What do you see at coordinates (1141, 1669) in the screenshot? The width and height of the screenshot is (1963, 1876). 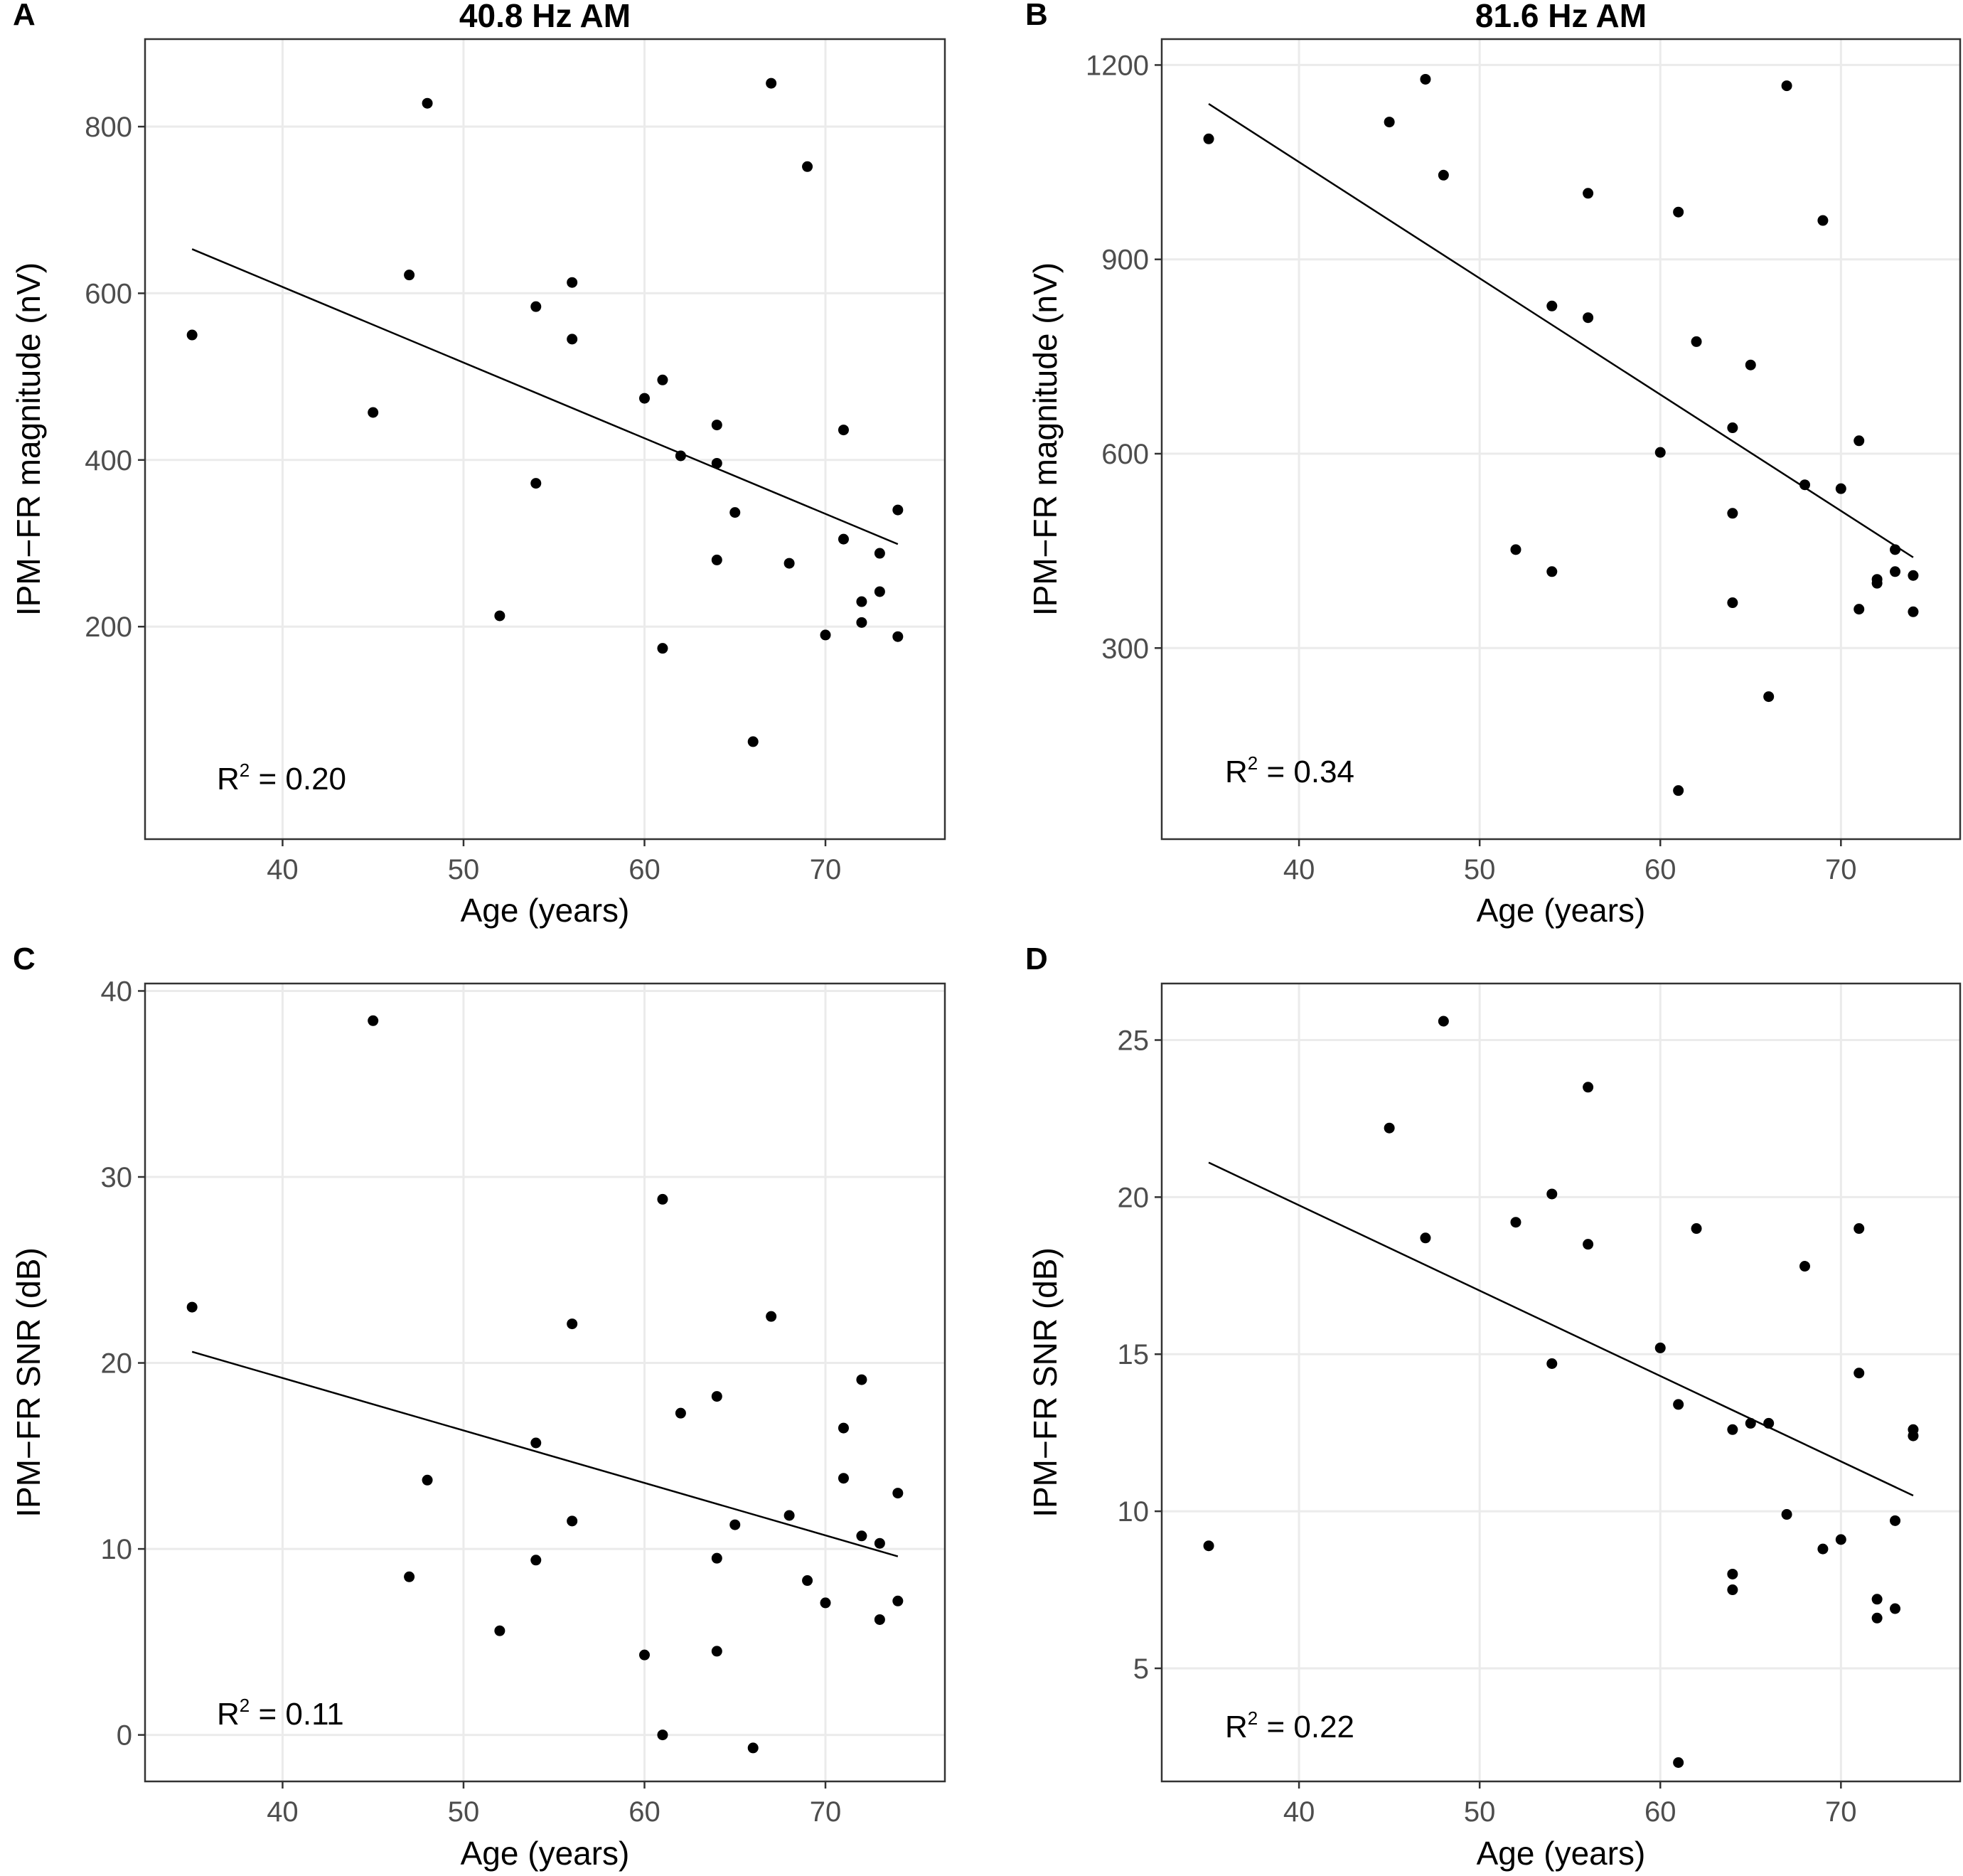 I see `y-tick-label: 5` at bounding box center [1141, 1669].